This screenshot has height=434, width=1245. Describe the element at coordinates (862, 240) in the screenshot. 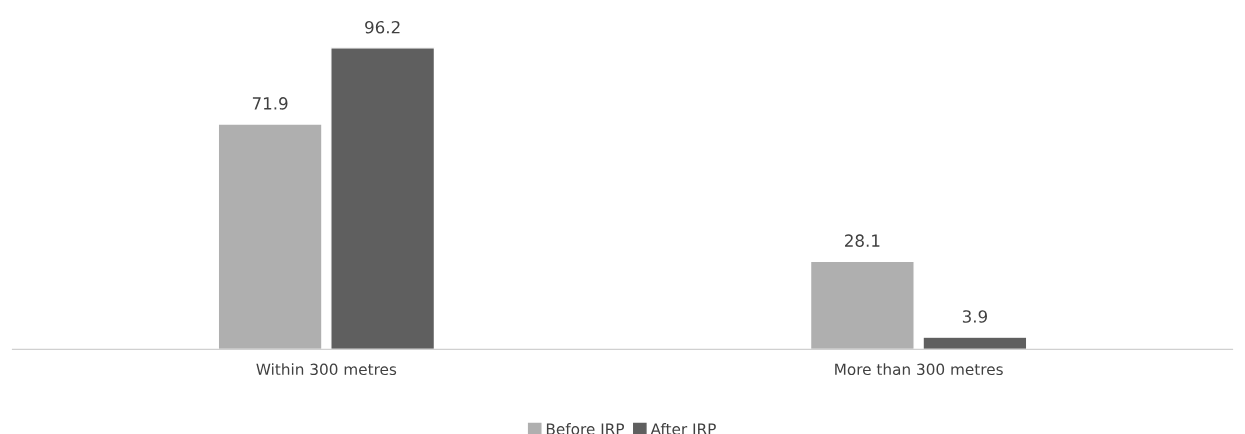

I see `data-label: 28.1` at that location.